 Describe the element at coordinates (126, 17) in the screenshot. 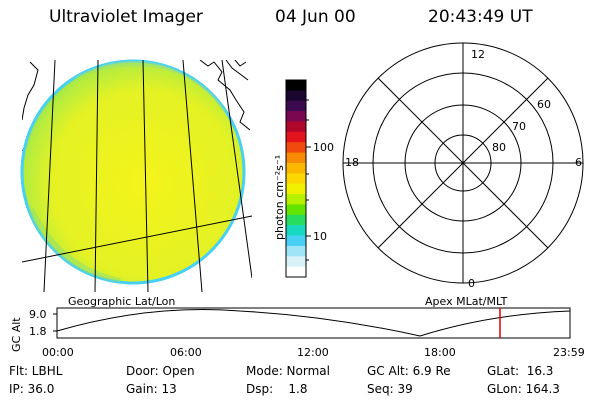

I see `instrument-title: Ultraviolet Imager` at that location.